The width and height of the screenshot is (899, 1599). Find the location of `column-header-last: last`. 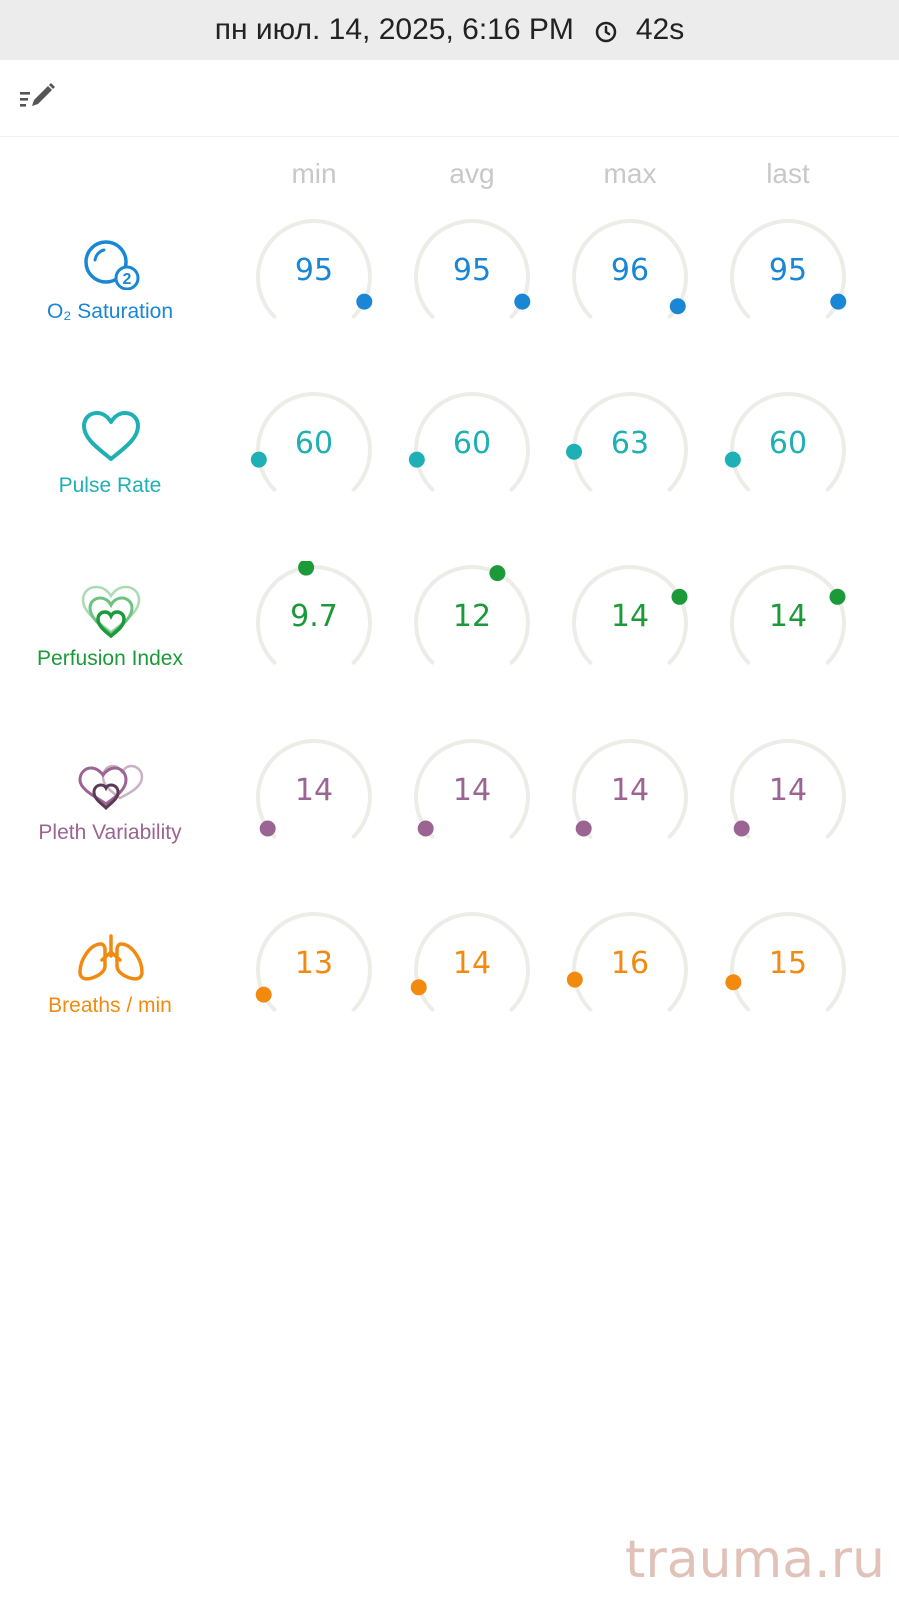

column-header-last: last is located at coordinates (788, 173).